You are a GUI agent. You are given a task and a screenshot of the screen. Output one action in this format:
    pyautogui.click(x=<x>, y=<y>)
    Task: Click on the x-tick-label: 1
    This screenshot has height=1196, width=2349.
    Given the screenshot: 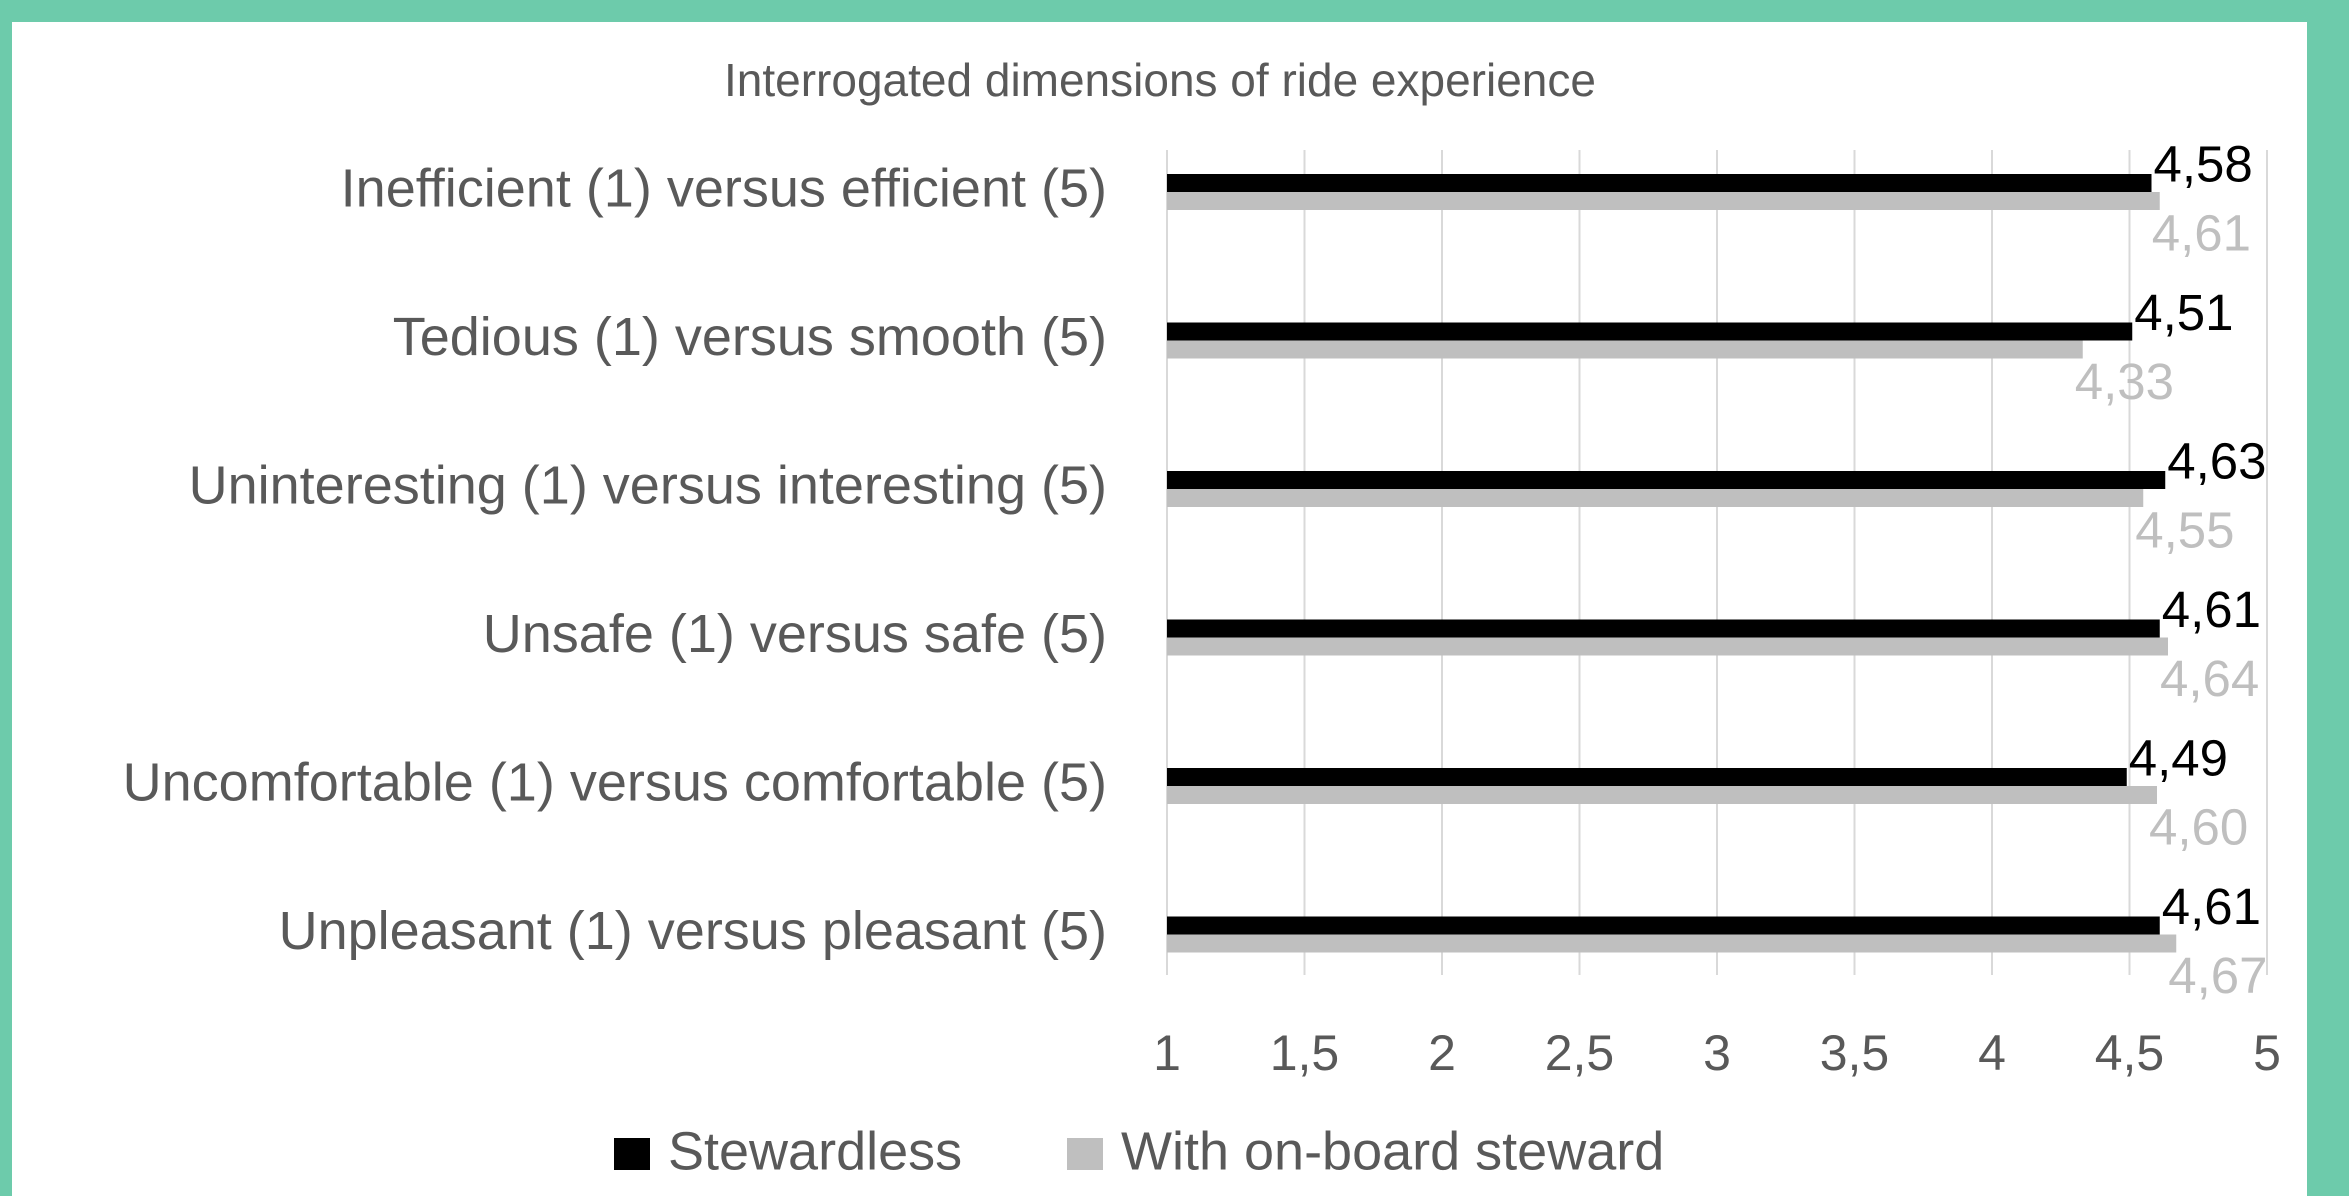 What is the action you would take?
    pyautogui.click(x=1167, y=1053)
    